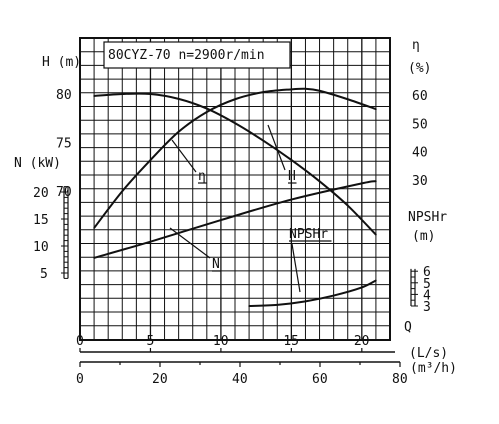 Image resolution: width=499 pixels, height=424 pixels. I want to click on x-secondary-tick-label: 80, so click(400, 379).